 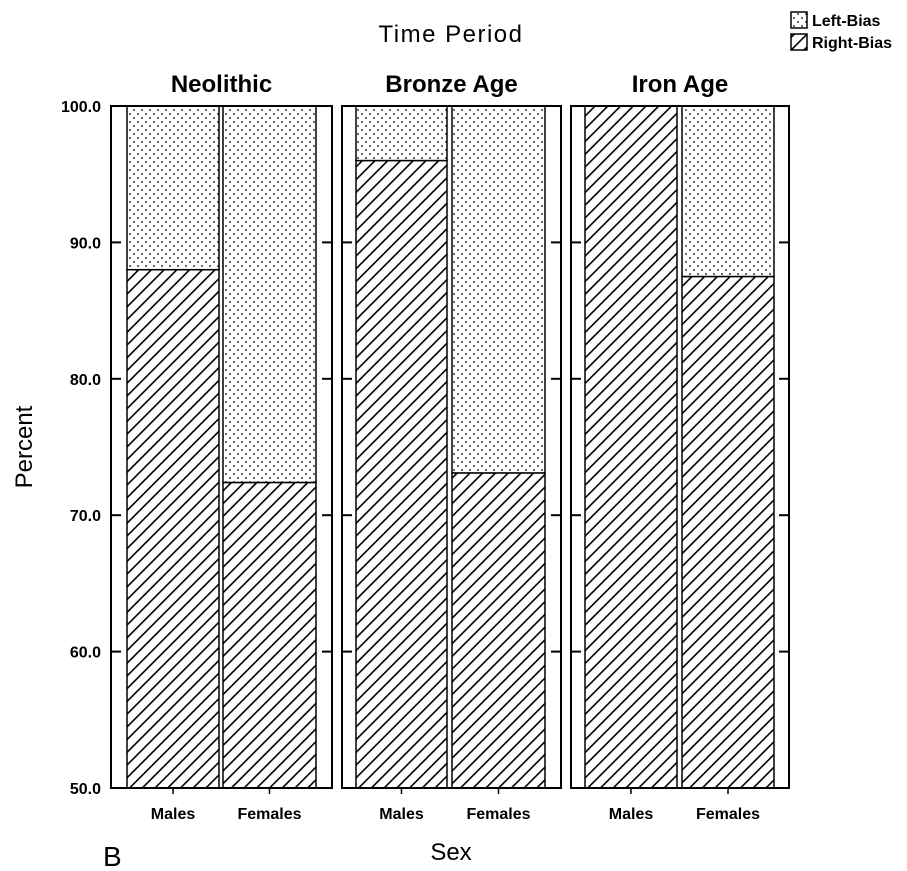 I want to click on y-tick-label-0: 50.0, so click(x=85, y=789).